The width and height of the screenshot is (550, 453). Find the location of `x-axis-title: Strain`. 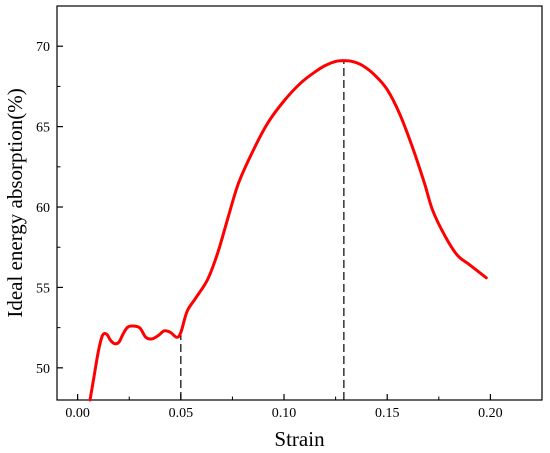

x-axis-title: Strain is located at coordinates (299, 439).